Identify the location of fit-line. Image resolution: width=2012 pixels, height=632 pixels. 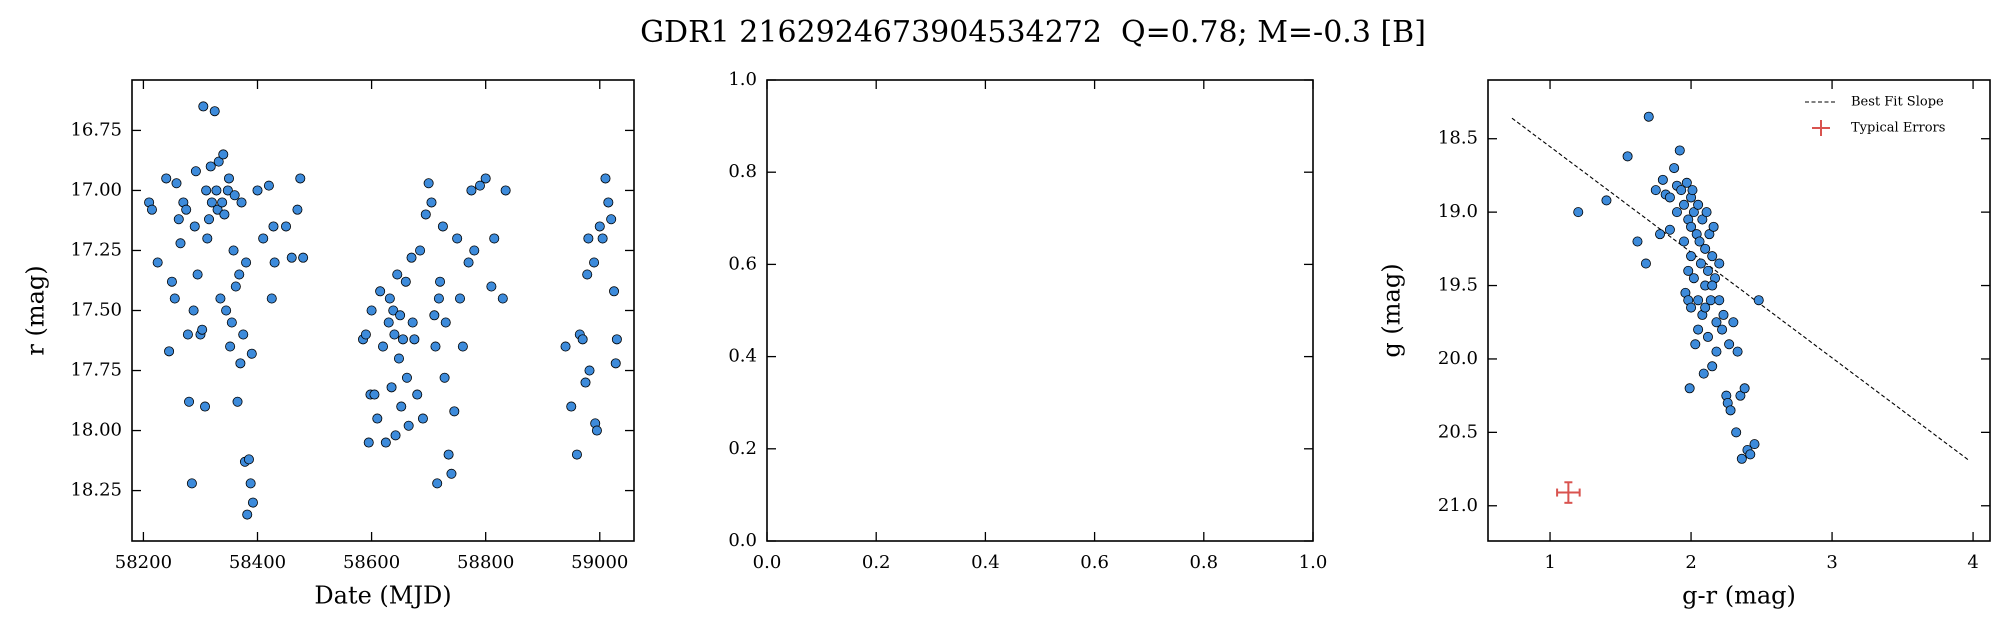
(1740, 289).